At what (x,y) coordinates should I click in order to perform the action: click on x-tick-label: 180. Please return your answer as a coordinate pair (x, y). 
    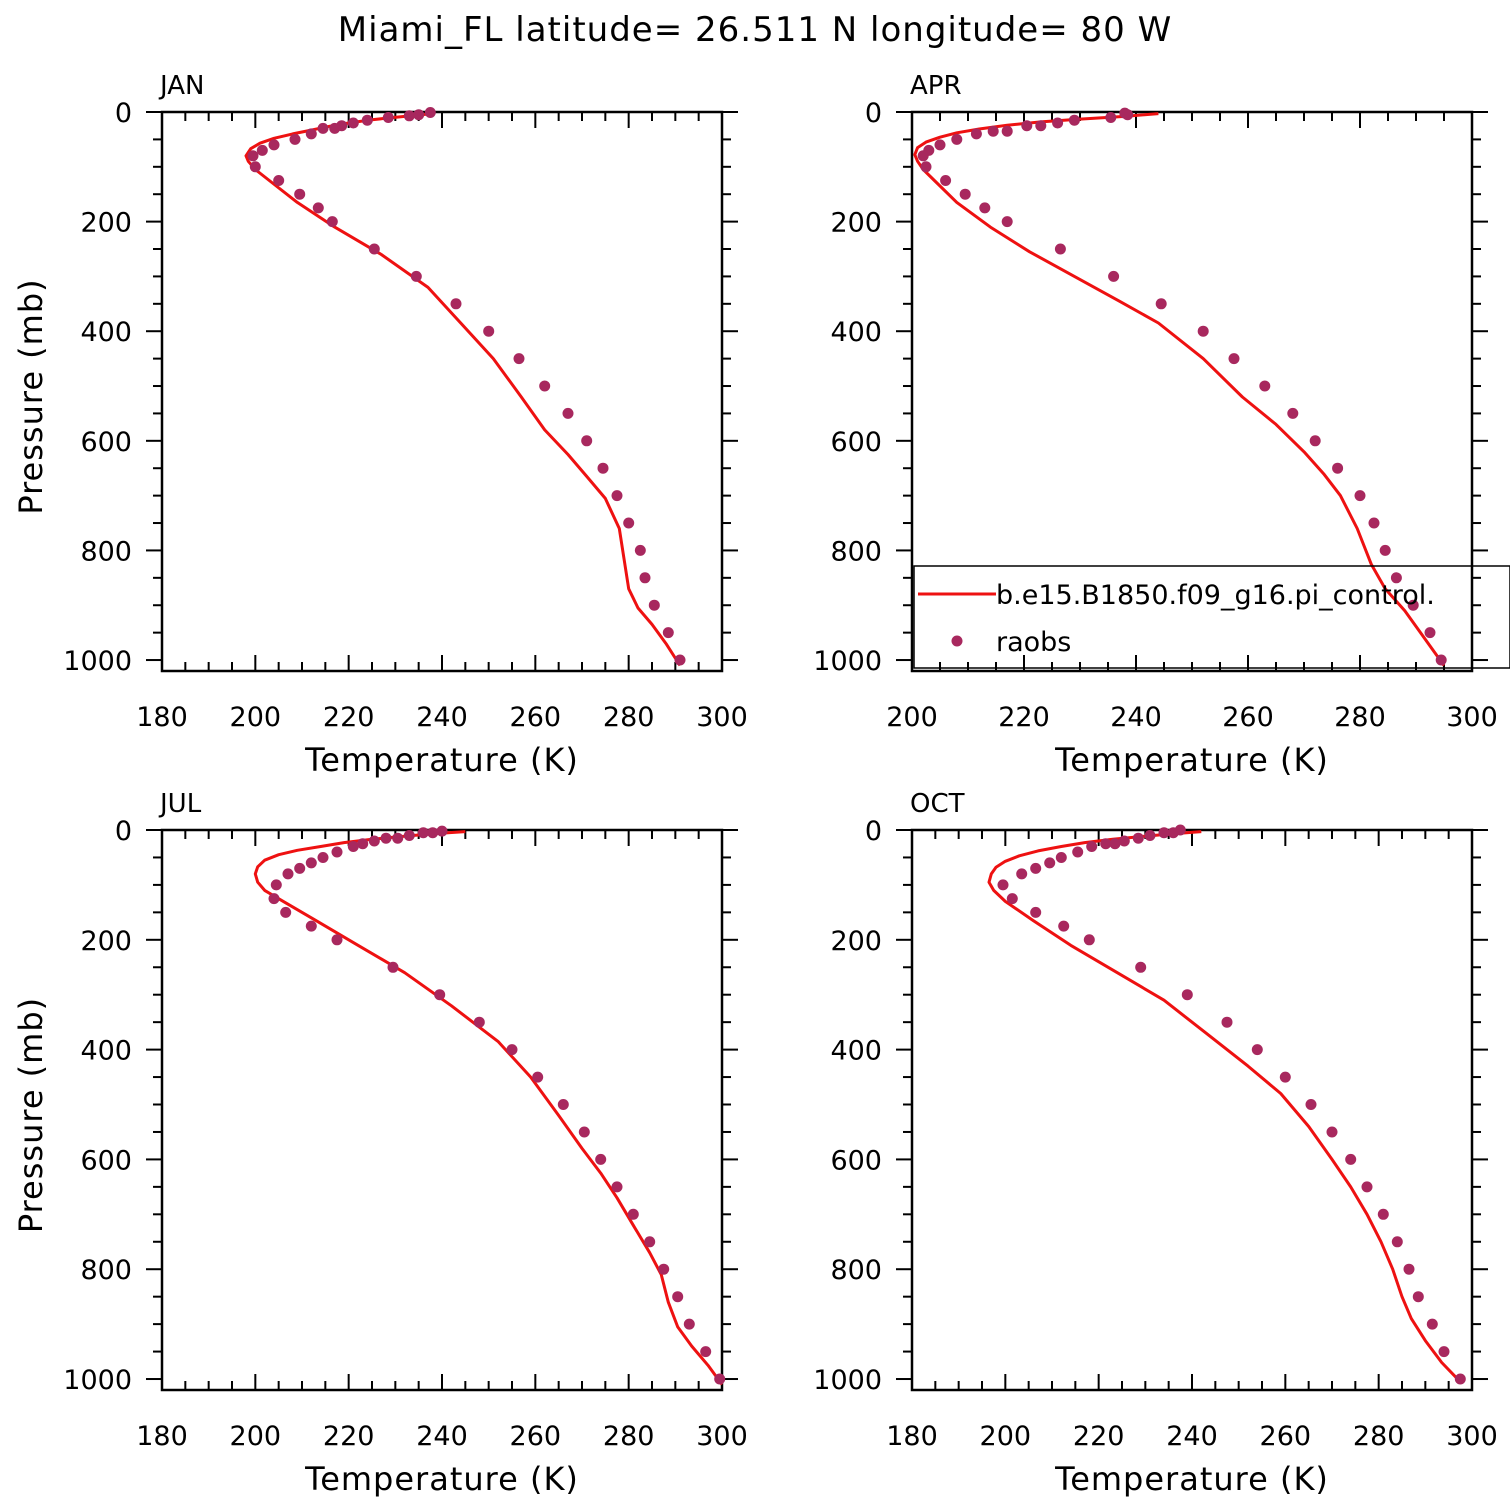
    Looking at the image, I should click on (912, 1436).